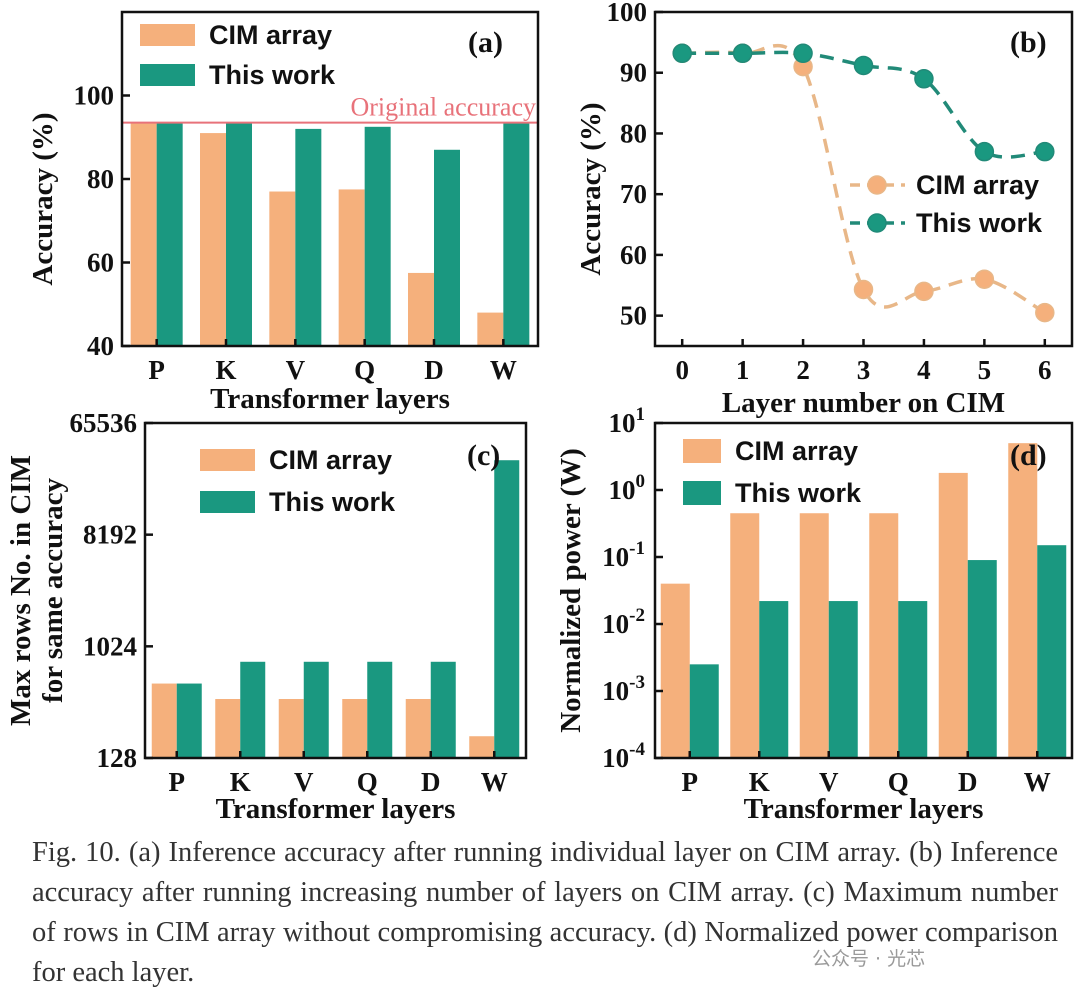 The image size is (1080, 1003). I want to click on bar-this-work-W, so click(516, 234).